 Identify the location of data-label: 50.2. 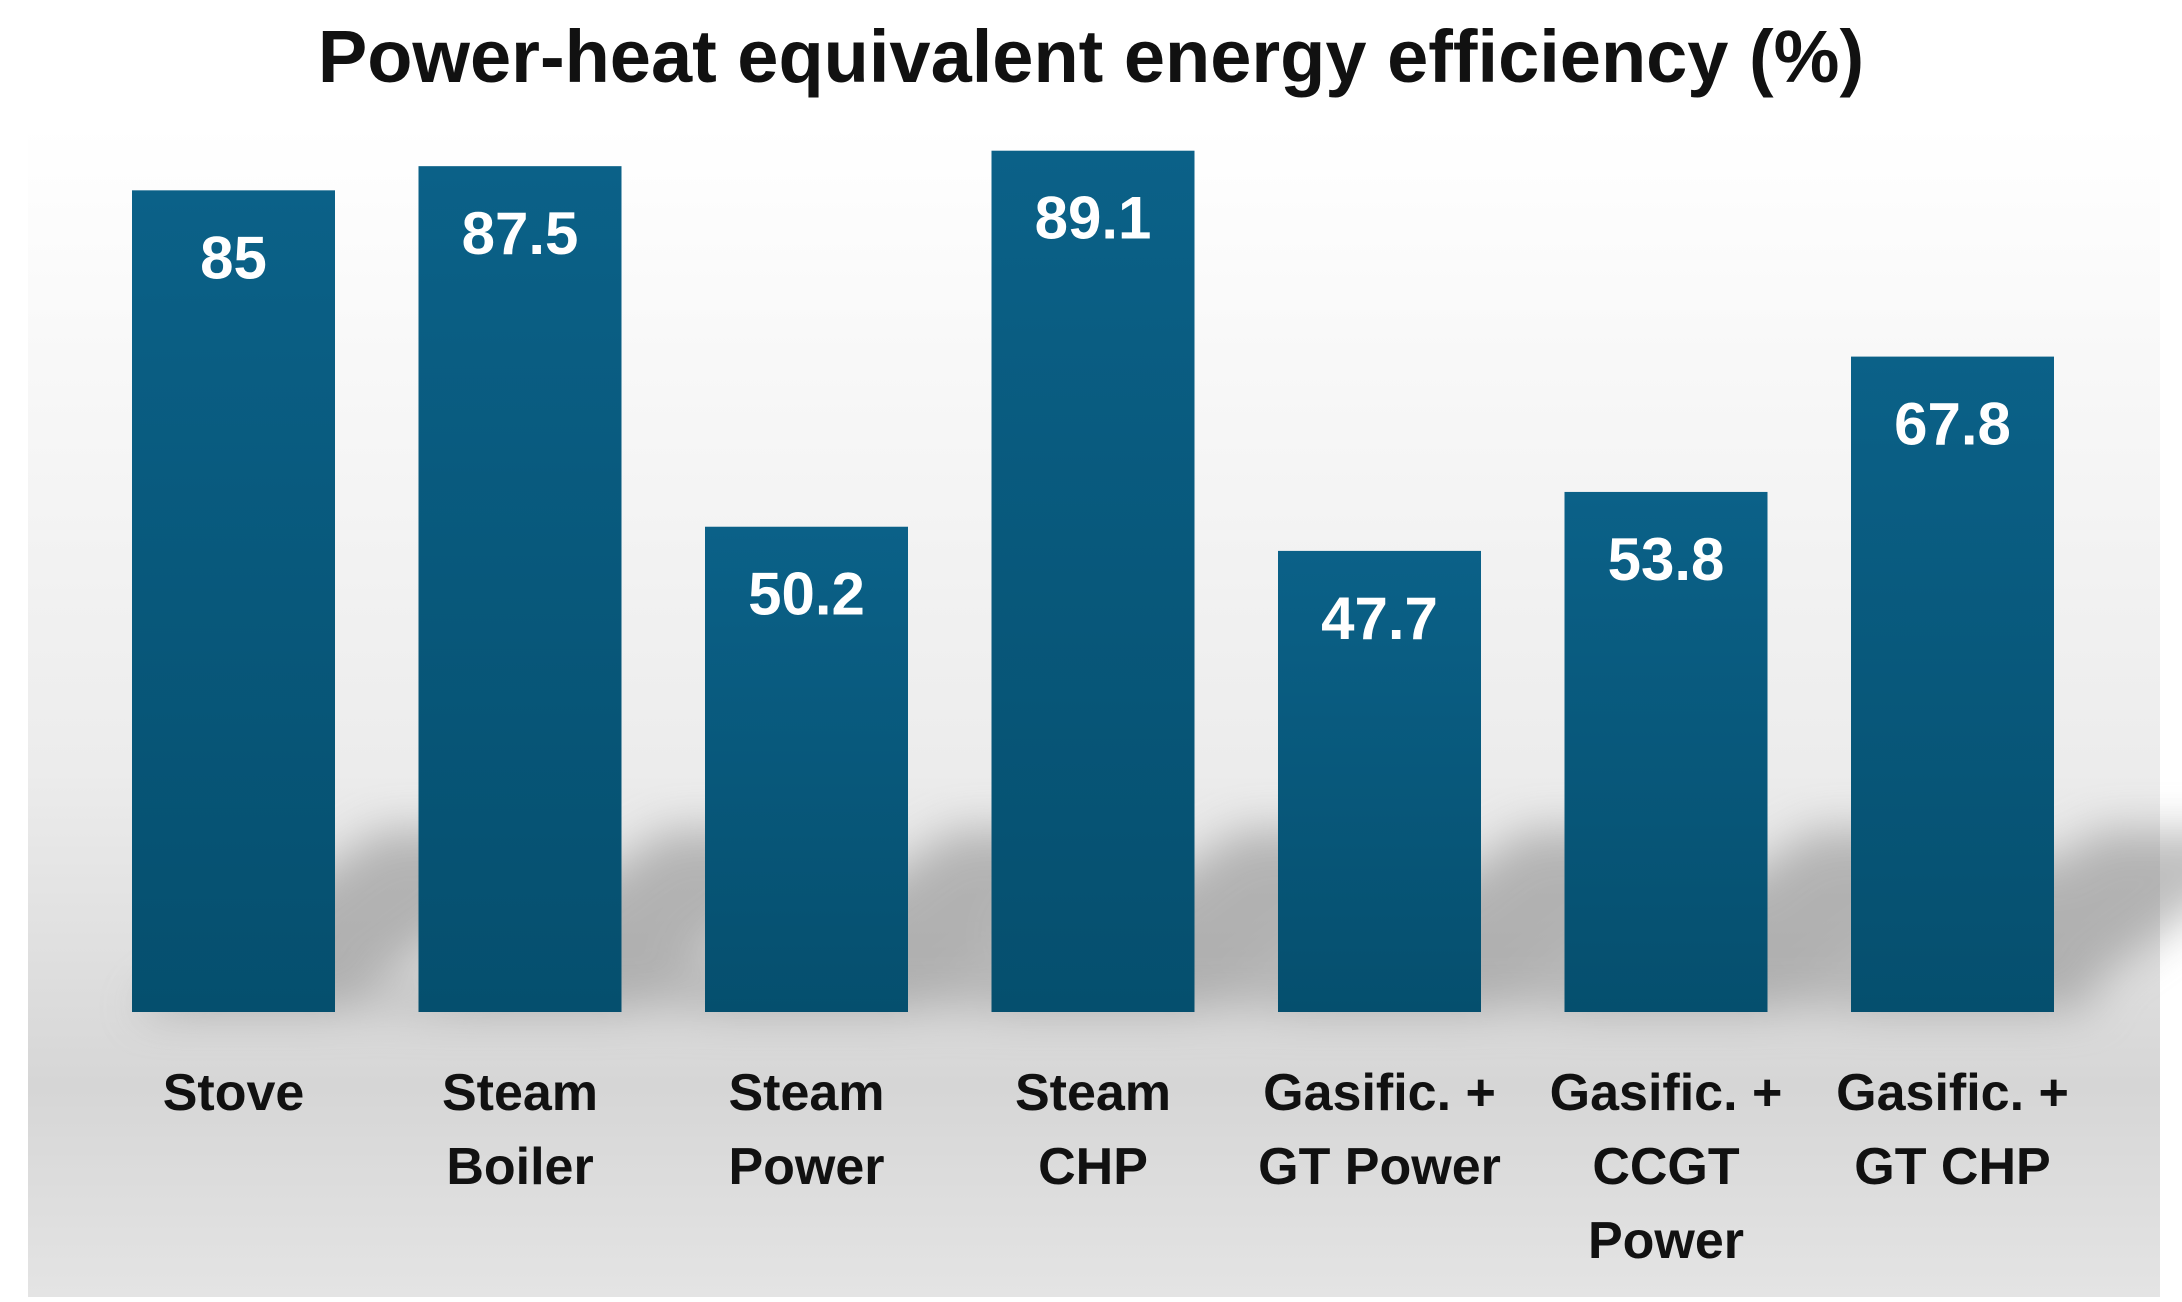
(806, 594).